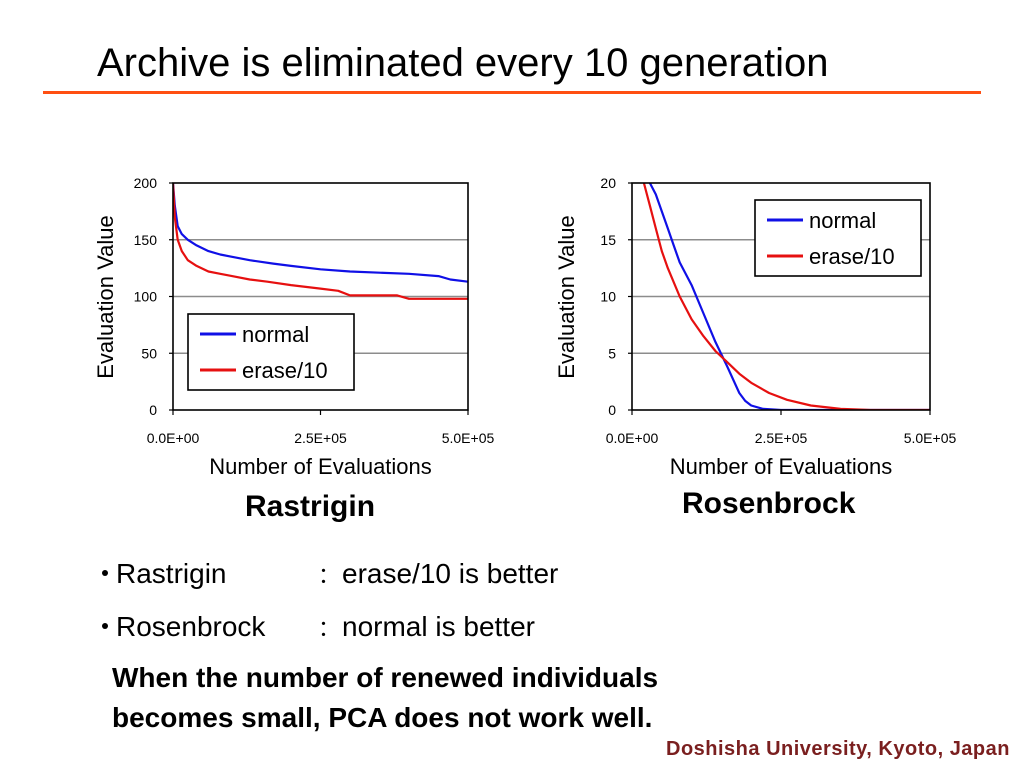  What do you see at coordinates (608, 183) in the screenshot?
I see `y-tick-label: 20` at bounding box center [608, 183].